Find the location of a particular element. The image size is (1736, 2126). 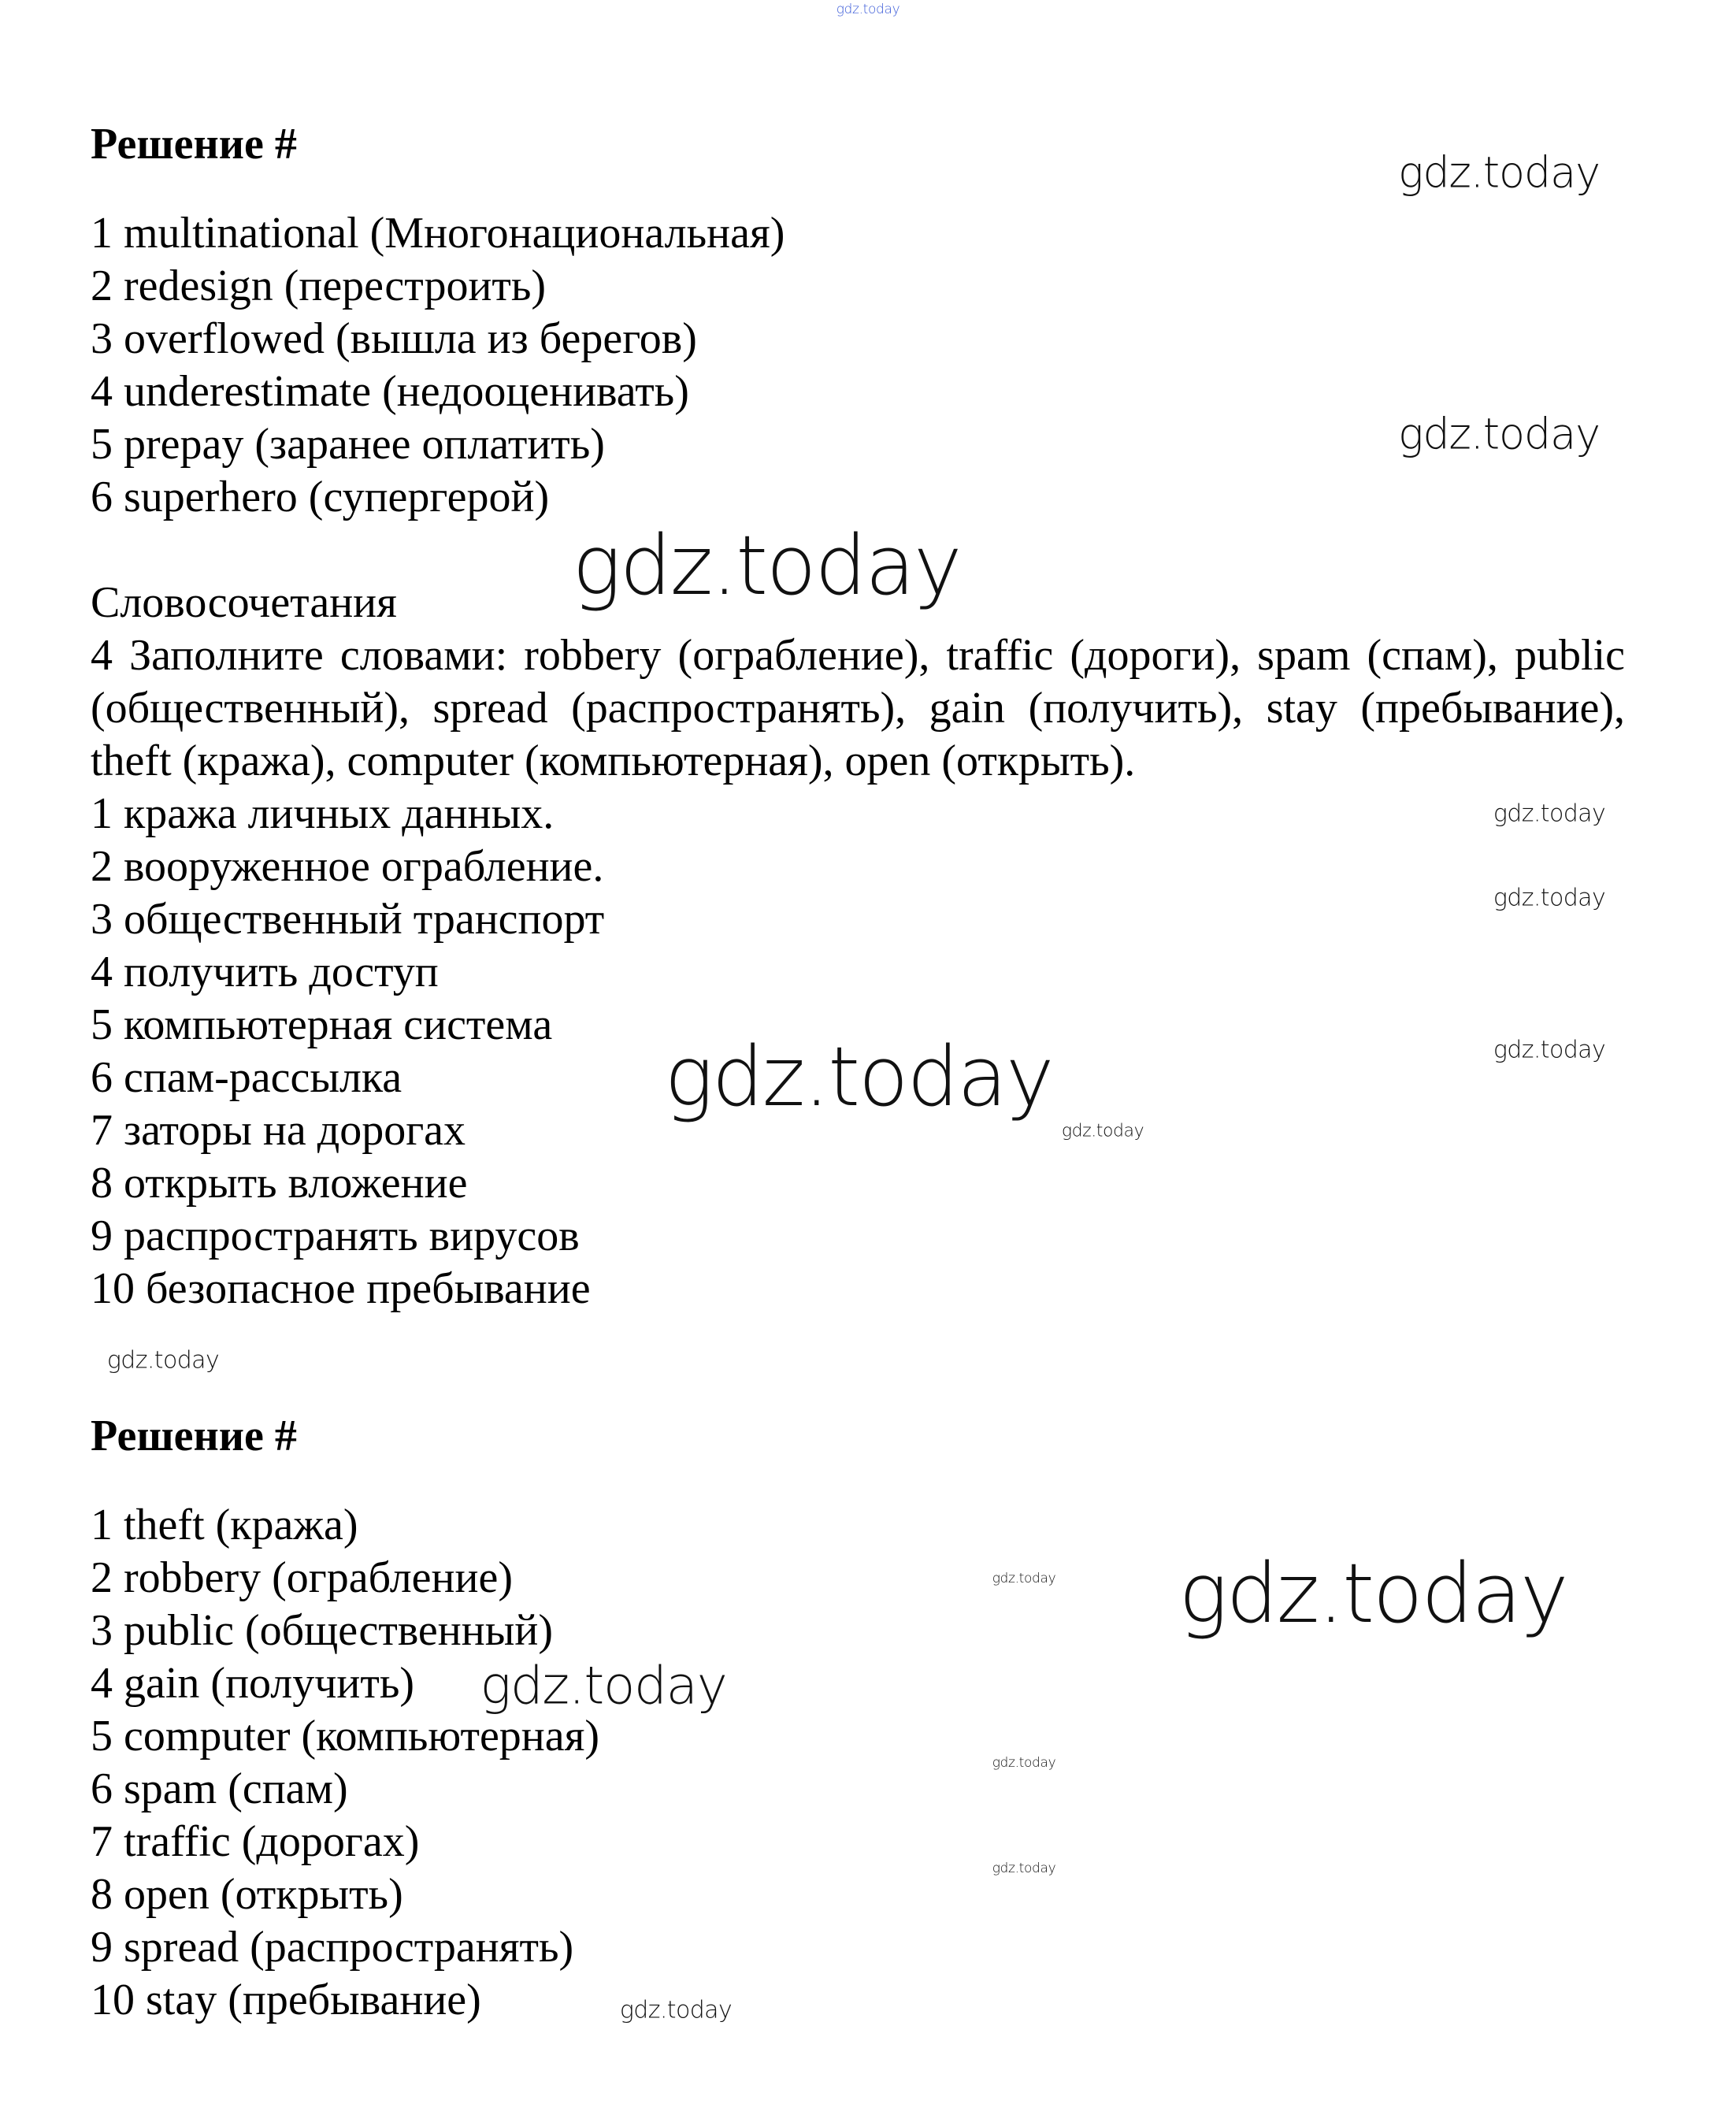

list-item: 4 получить доступ is located at coordinates (265, 972).